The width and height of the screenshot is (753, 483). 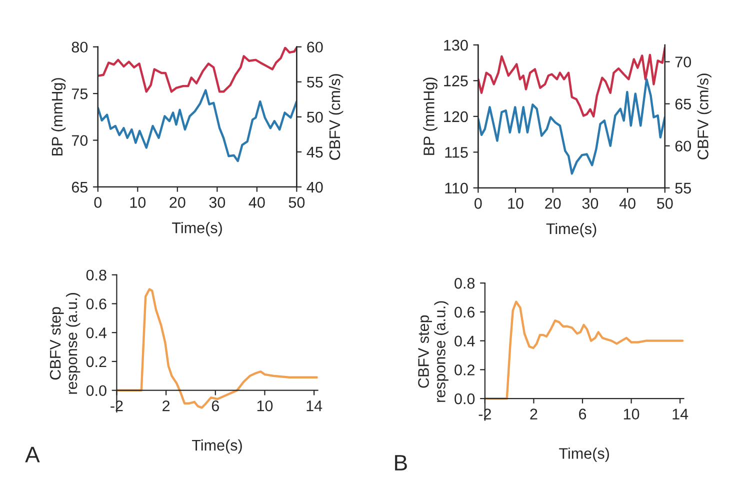 I want to click on y2-tick-label: 40, so click(x=314, y=187).